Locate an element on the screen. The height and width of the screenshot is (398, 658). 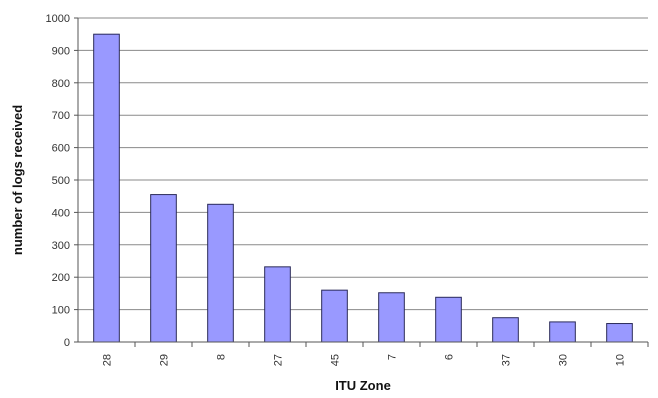
y-axis-title: number of logs received is located at coordinates (17, 180).